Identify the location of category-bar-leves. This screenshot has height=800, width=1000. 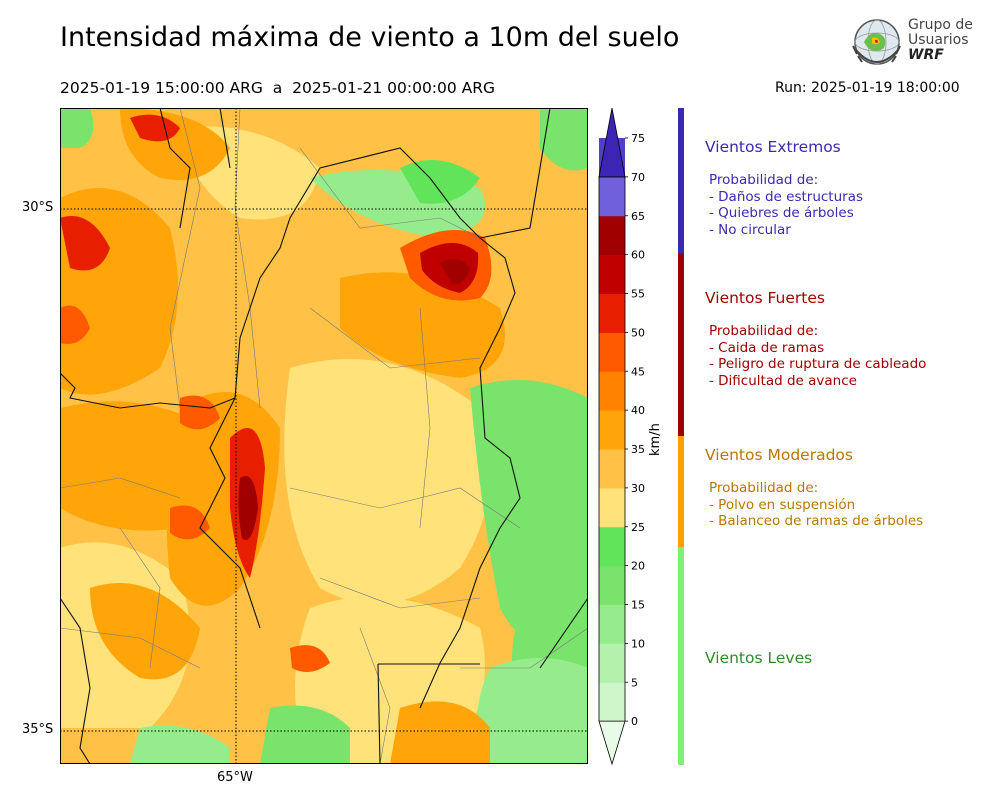
(681, 656).